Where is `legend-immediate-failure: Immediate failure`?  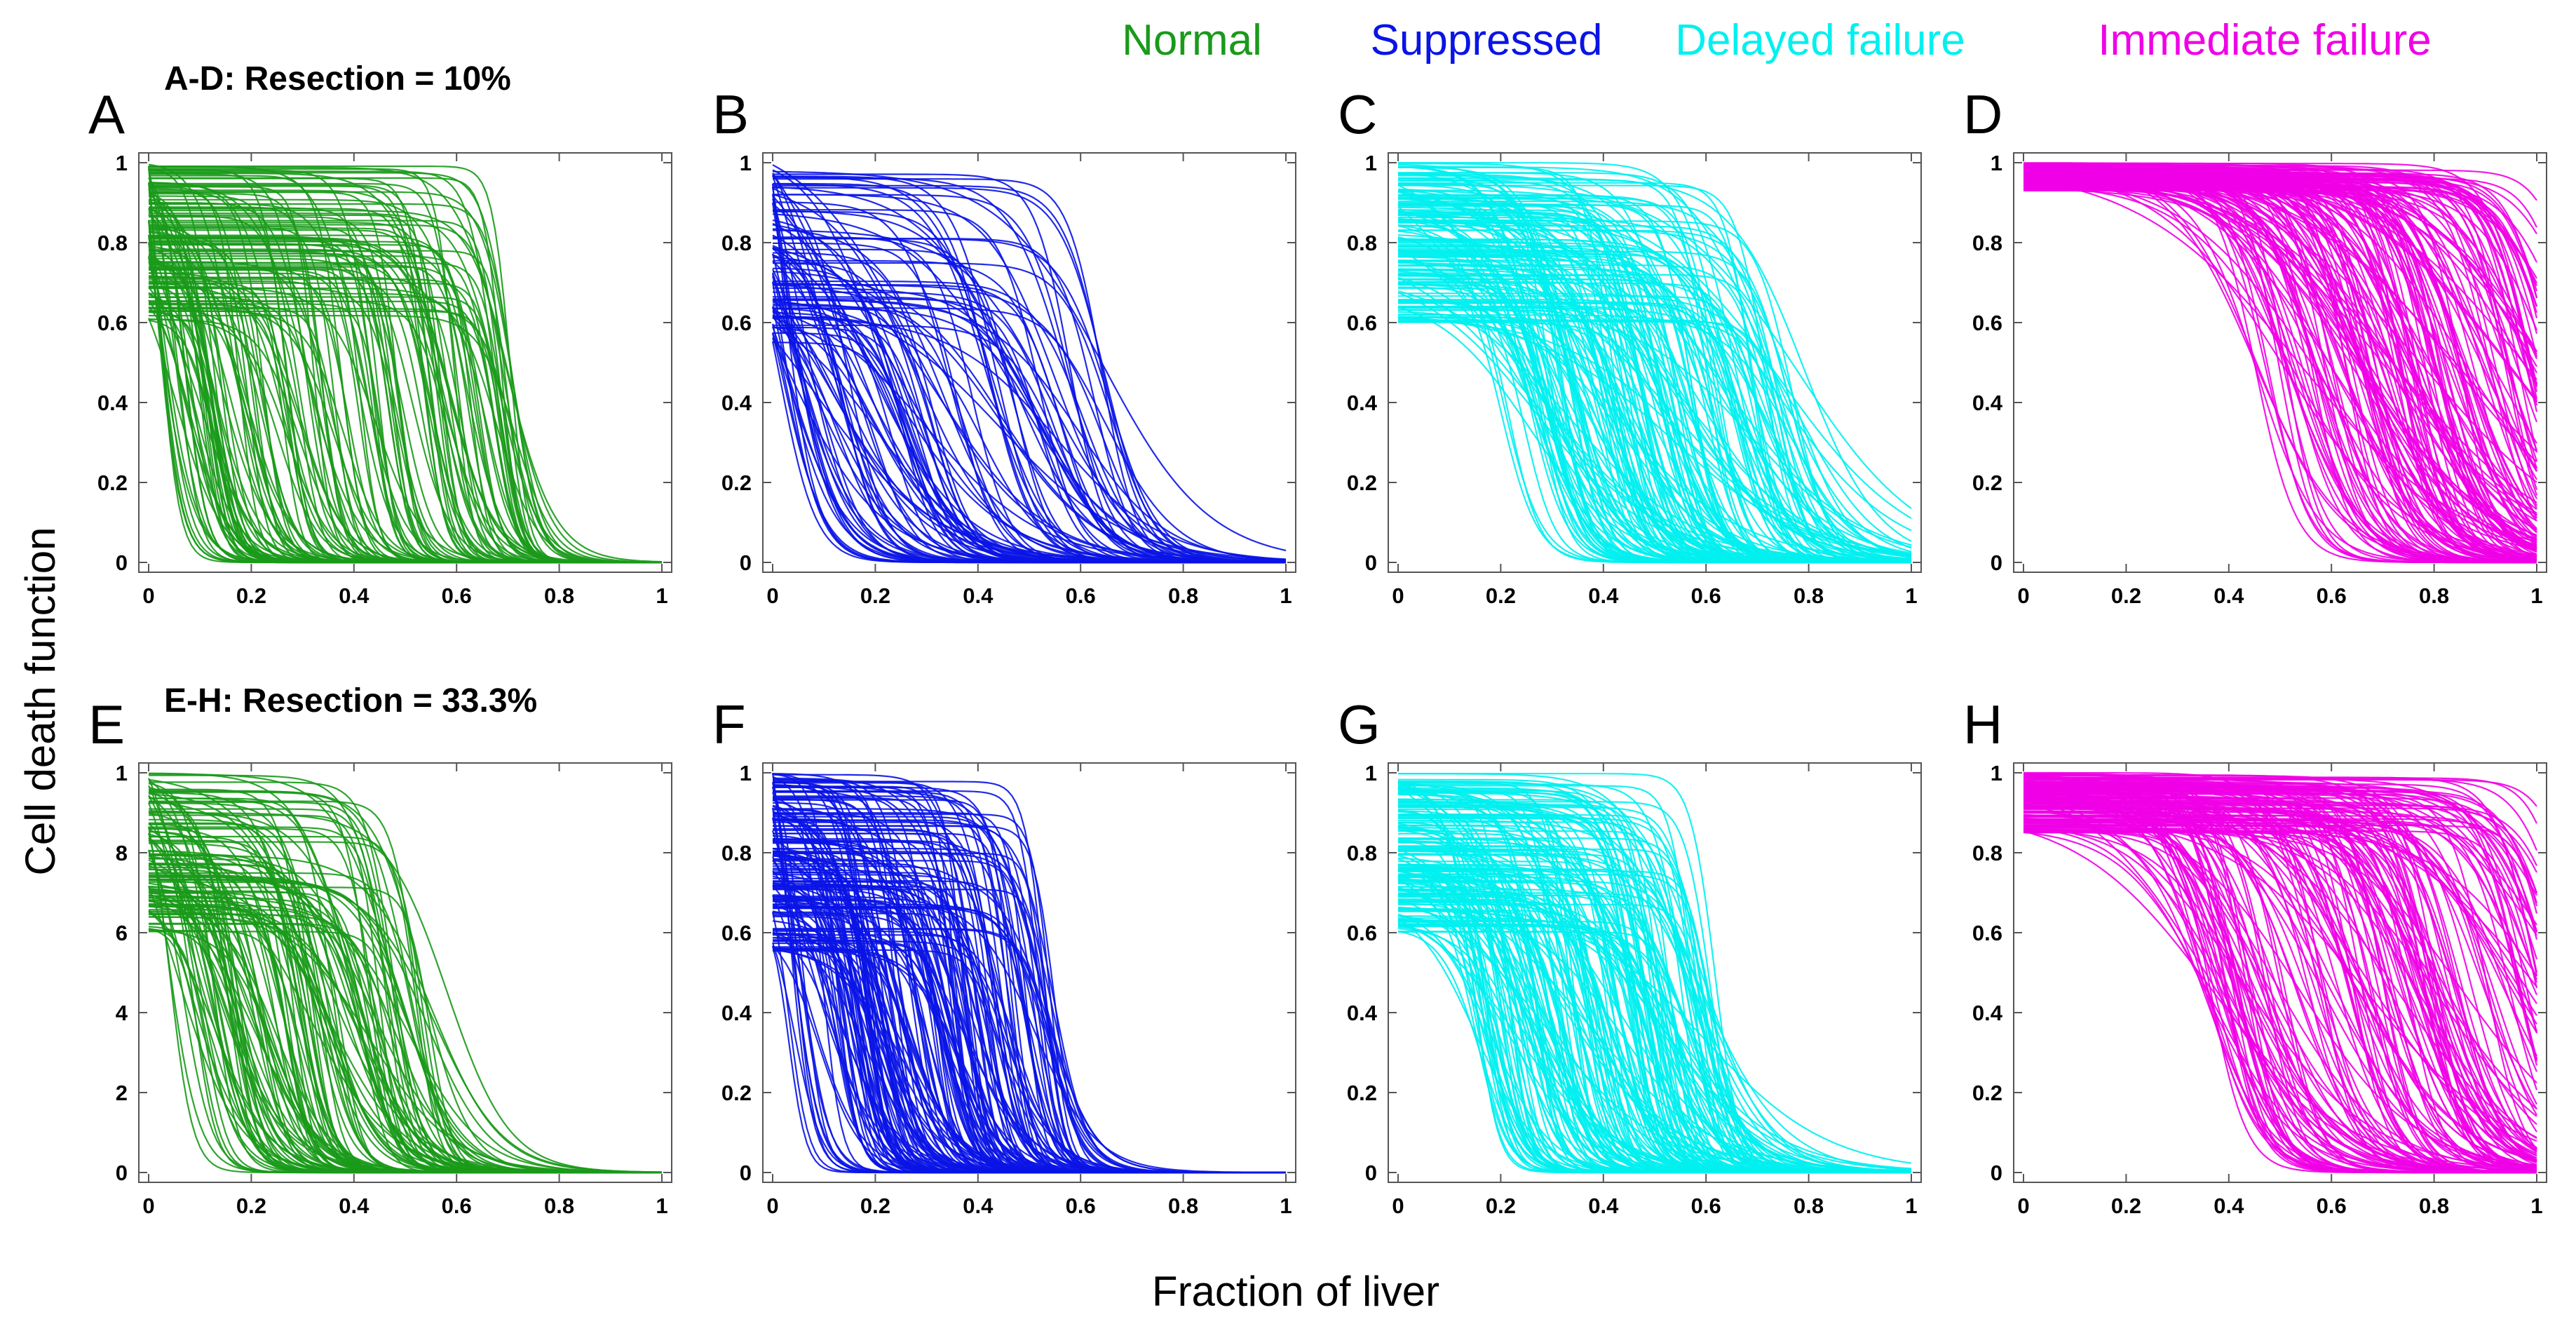
legend-immediate-failure: Immediate failure is located at coordinates (2265, 40).